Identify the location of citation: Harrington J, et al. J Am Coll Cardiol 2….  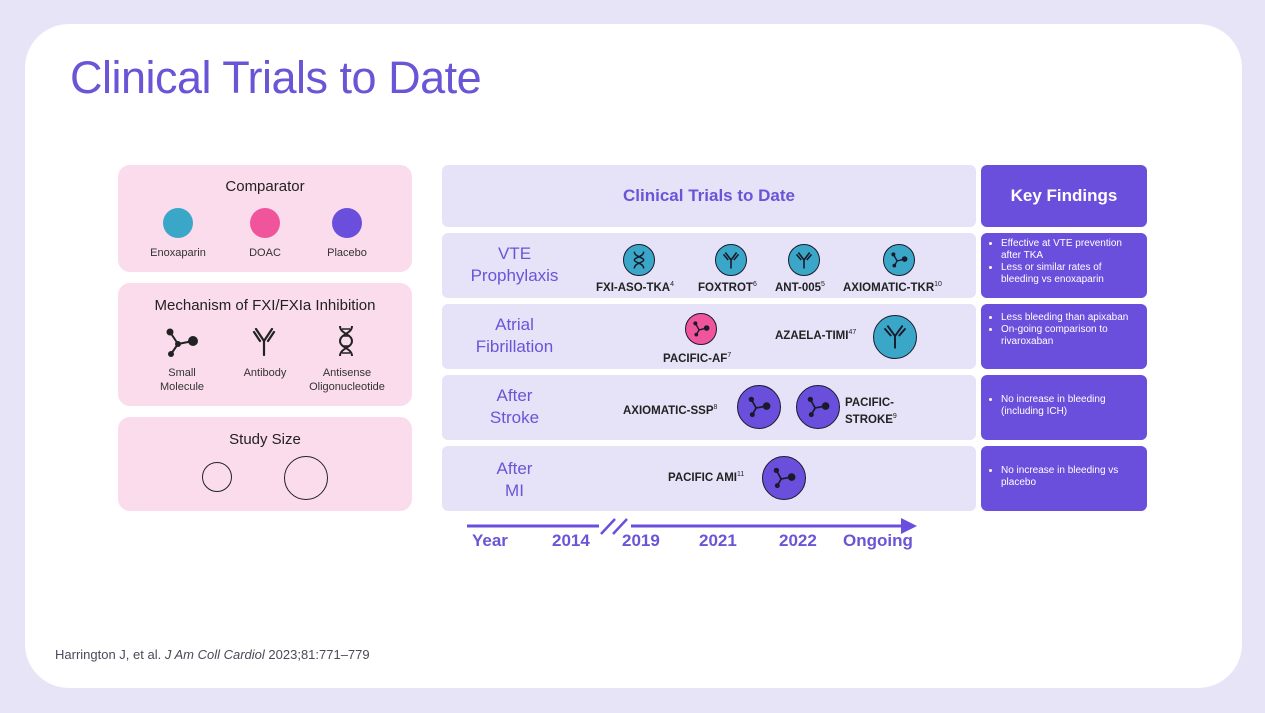
(212, 654).